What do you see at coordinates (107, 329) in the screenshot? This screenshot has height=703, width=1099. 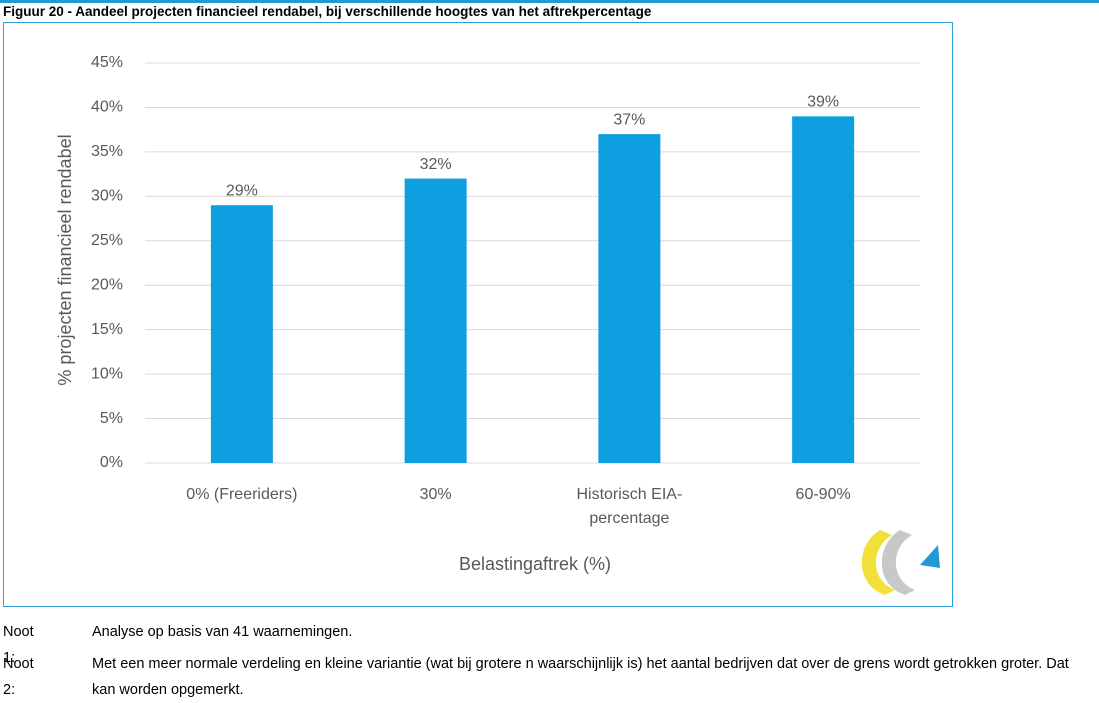 I see `y-tick-label: 15%` at bounding box center [107, 329].